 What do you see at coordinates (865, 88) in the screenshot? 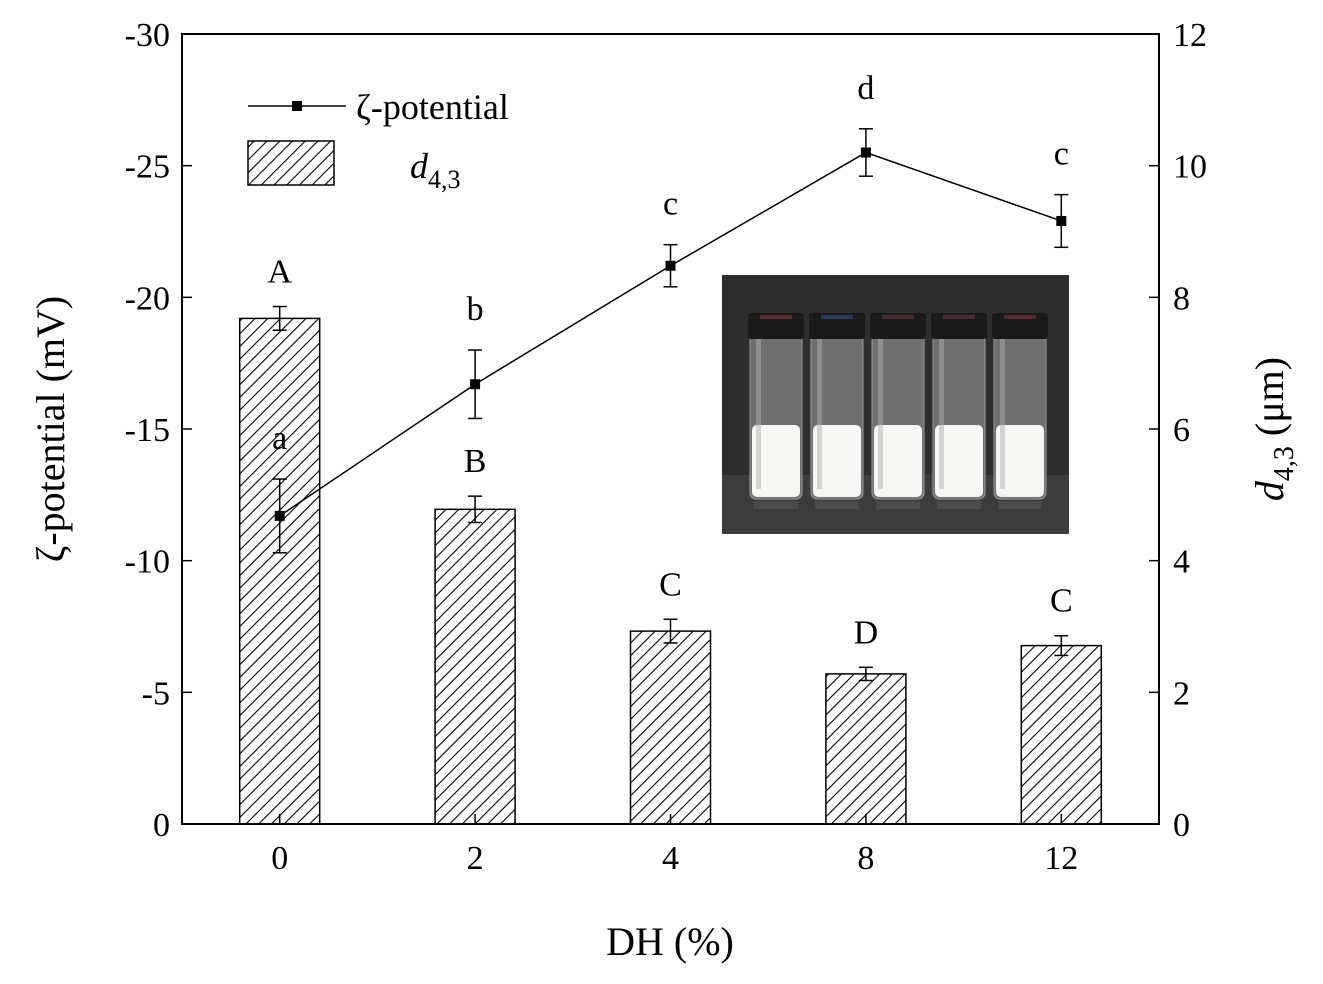
I see `zeta-significance-8: d` at bounding box center [865, 88].